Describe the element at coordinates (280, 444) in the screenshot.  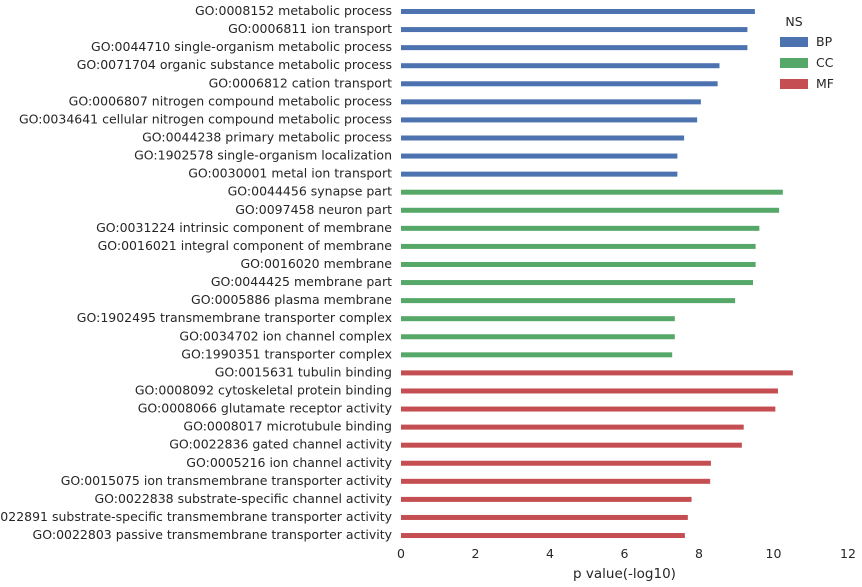
I see `category-label: GO:0022836 gated channel activity` at that location.